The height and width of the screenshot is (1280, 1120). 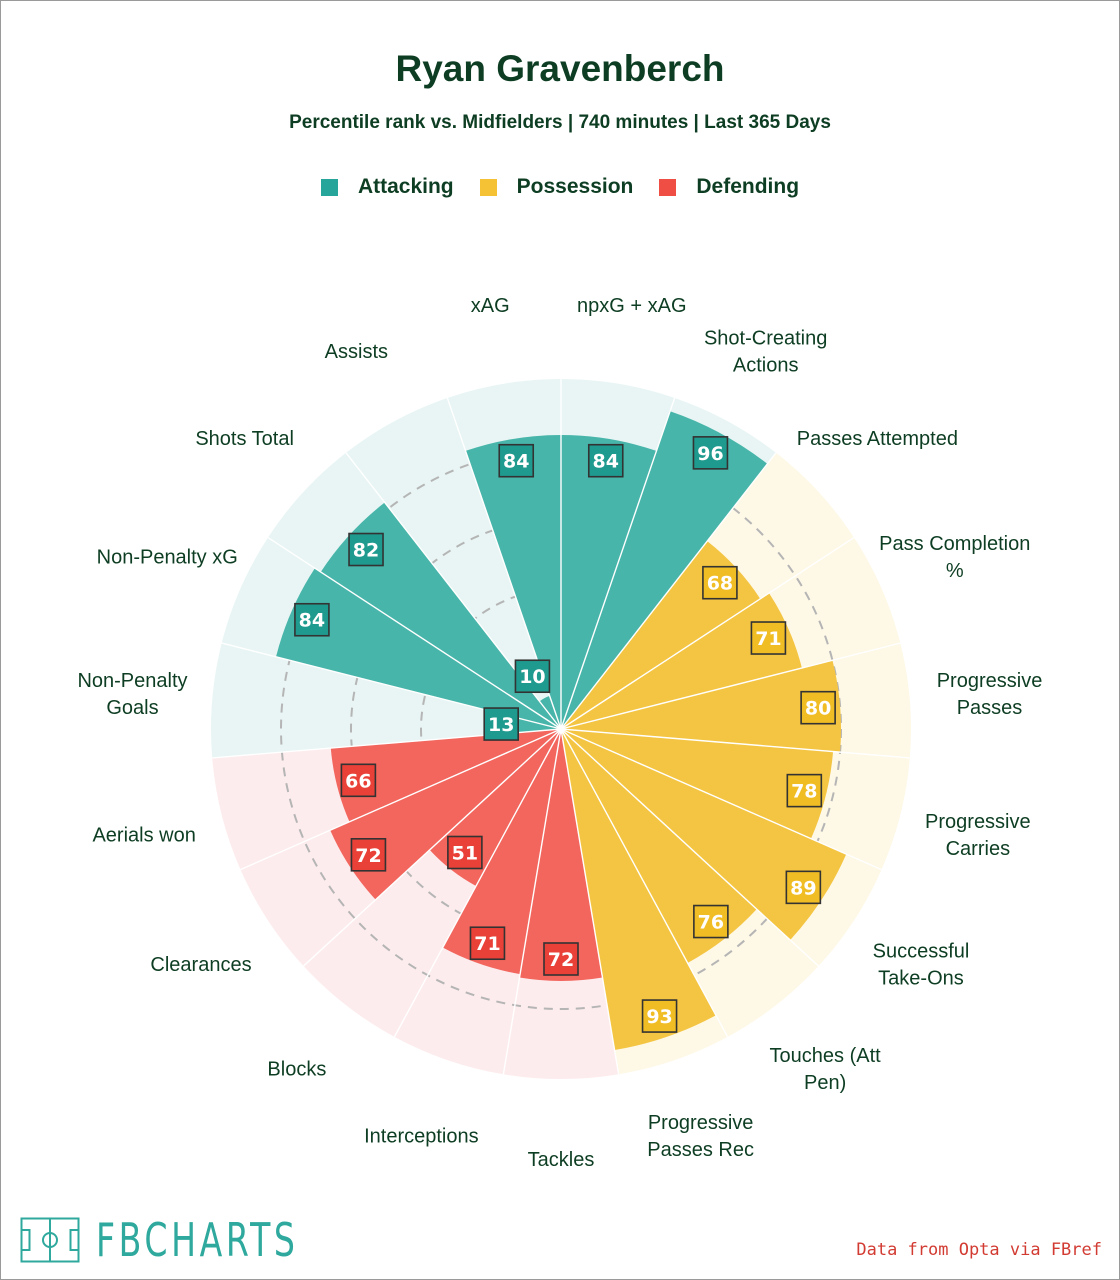 I want to click on value-box-xag, so click(x=516, y=460).